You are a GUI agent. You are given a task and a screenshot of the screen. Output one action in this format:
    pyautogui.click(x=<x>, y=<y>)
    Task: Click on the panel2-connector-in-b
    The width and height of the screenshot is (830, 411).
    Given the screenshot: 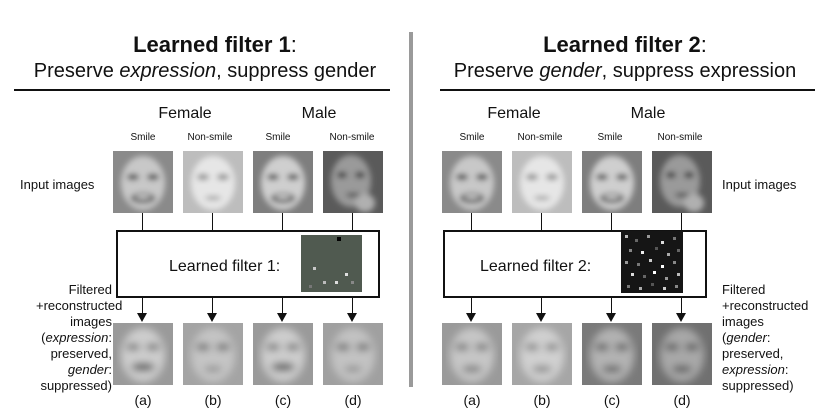 What is the action you would take?
    pyautogui.click(x=541, y=221)
    